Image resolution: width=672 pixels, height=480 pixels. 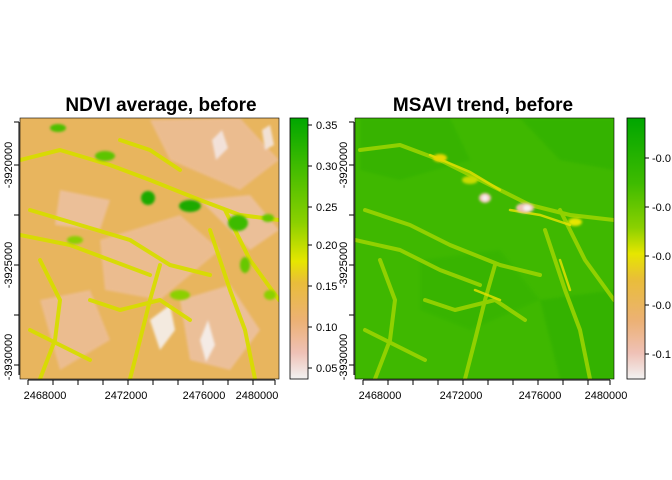 I want to click on msavi-x-tick: 2476000, so click(x=540, y=396).